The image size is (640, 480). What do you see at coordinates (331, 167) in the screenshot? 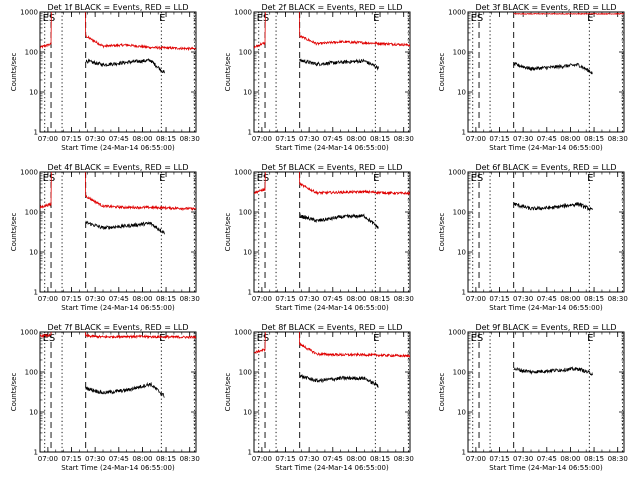
I see `panel-title: Det 5f BLACK = Events, RED = LLD` at bounding box center [331, 167].